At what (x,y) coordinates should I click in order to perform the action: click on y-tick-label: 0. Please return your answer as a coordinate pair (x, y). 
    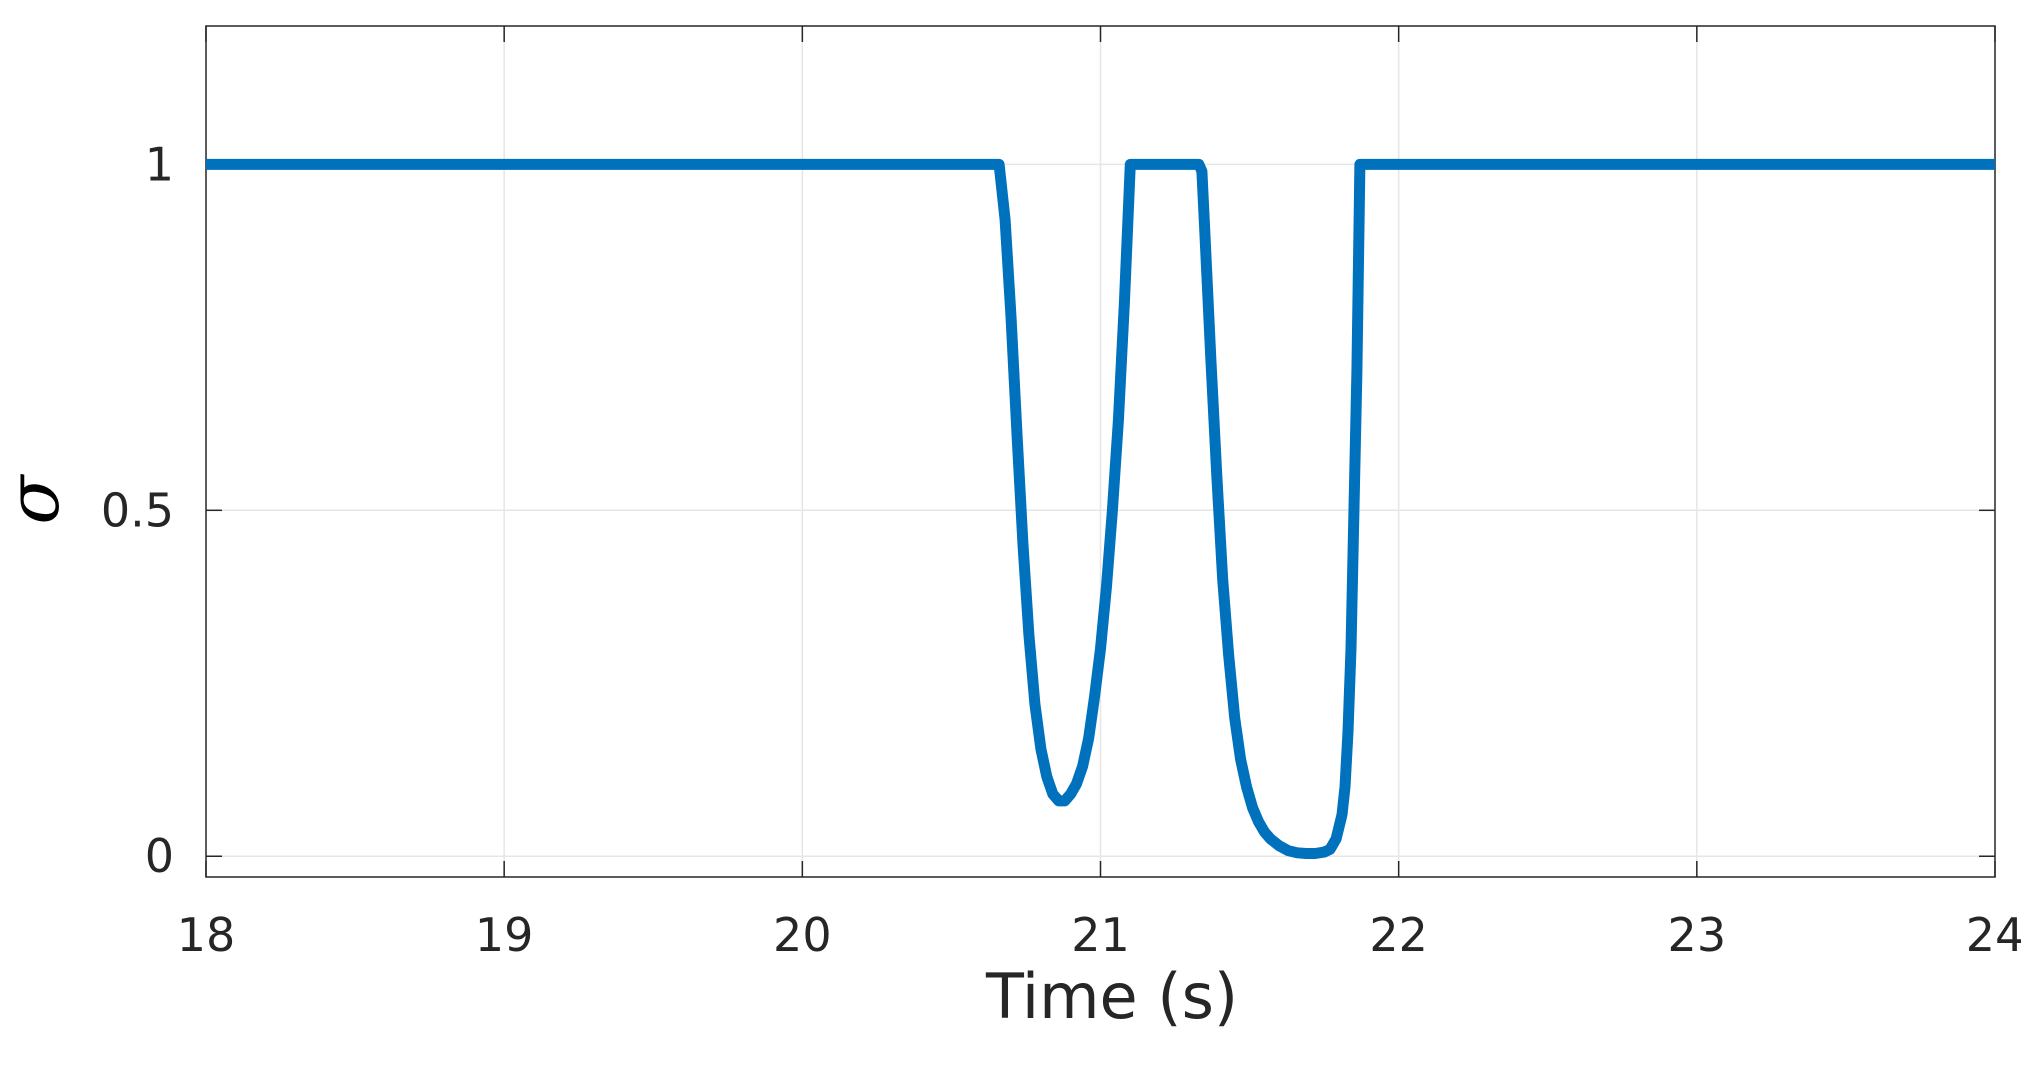
    Looking at the image, I should click on (159, 856).